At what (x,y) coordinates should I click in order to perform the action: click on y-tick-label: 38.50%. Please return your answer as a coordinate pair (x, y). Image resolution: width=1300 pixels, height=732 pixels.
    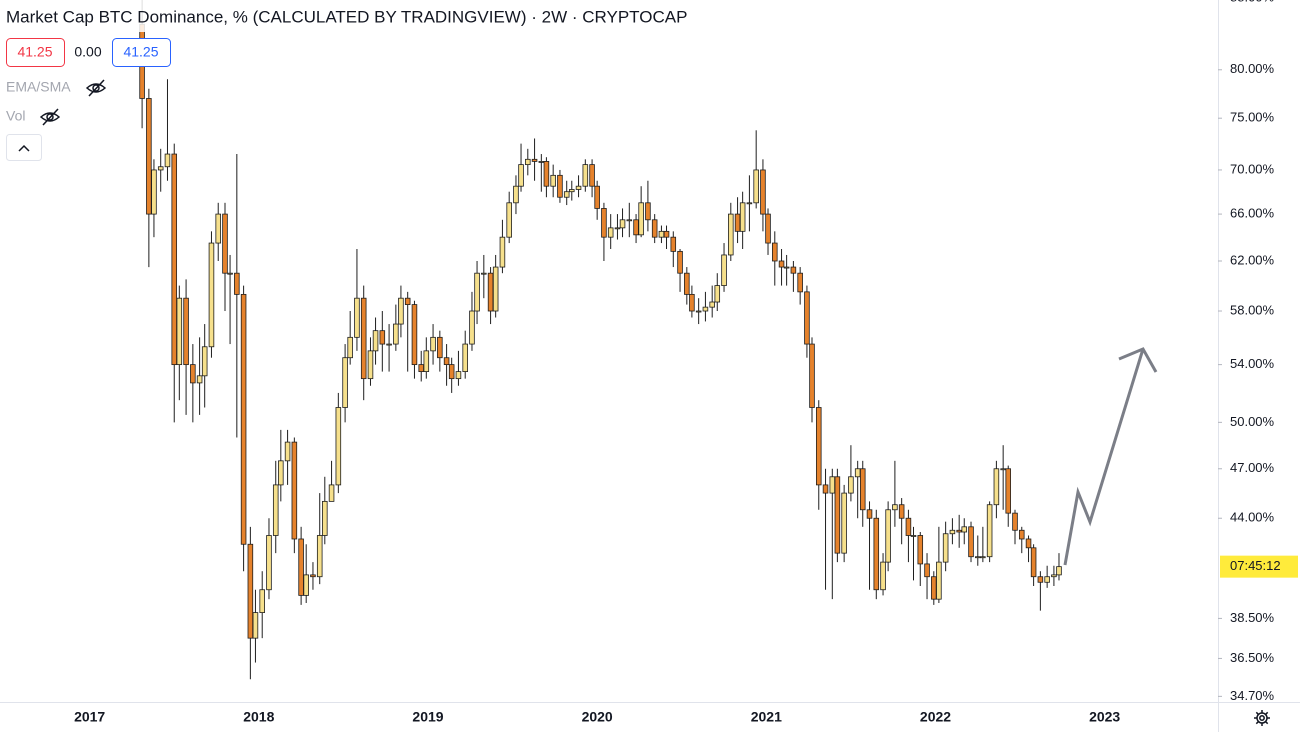
    Looking at the image, I should click on (1252, 617).